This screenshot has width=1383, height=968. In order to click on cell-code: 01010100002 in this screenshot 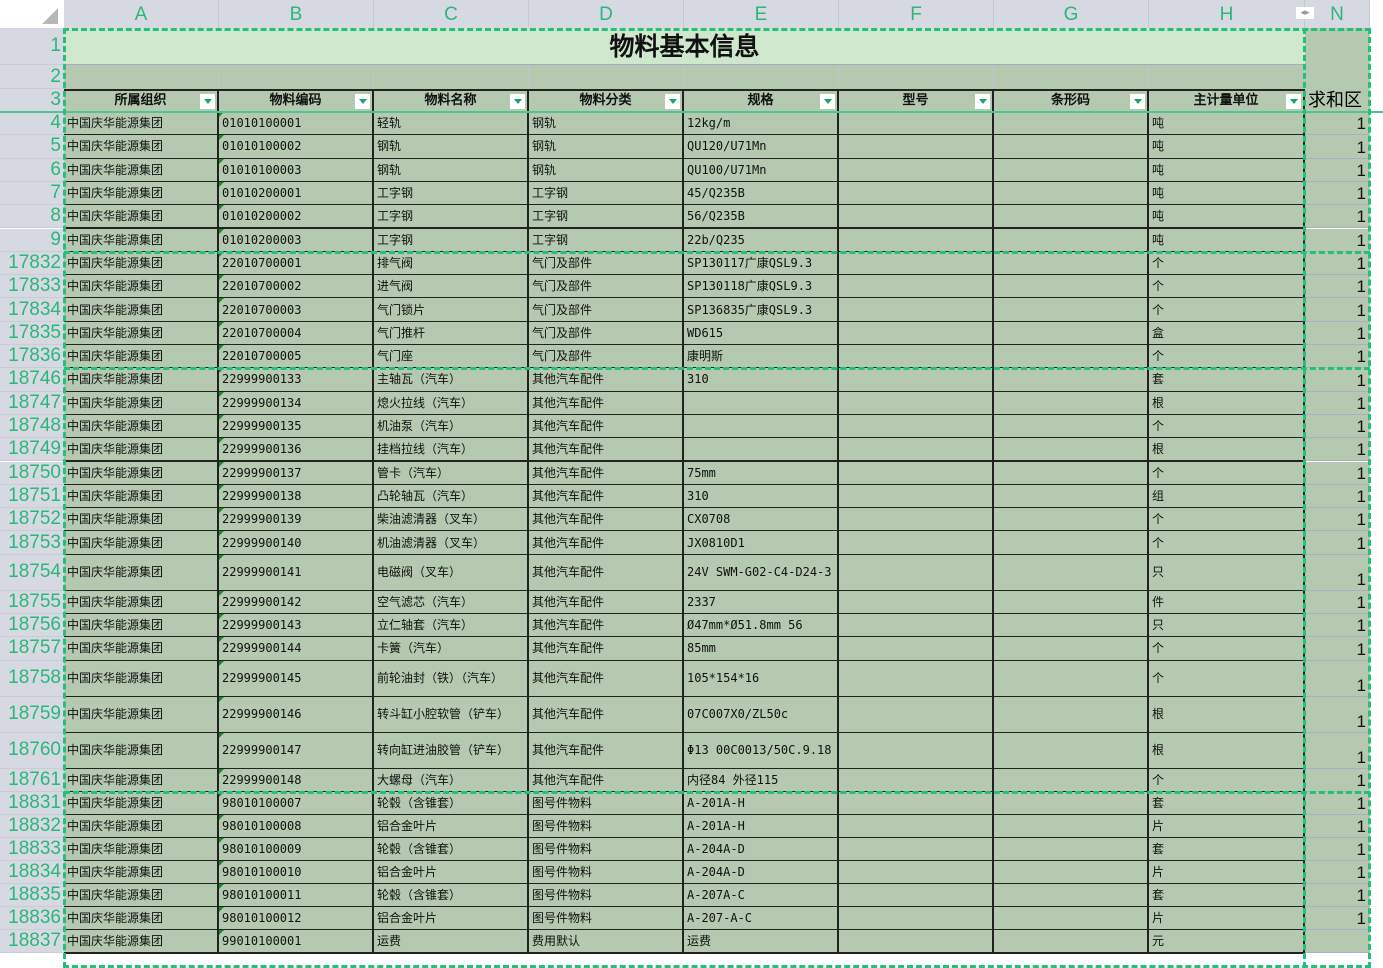, I will do `click(296, 147)`.